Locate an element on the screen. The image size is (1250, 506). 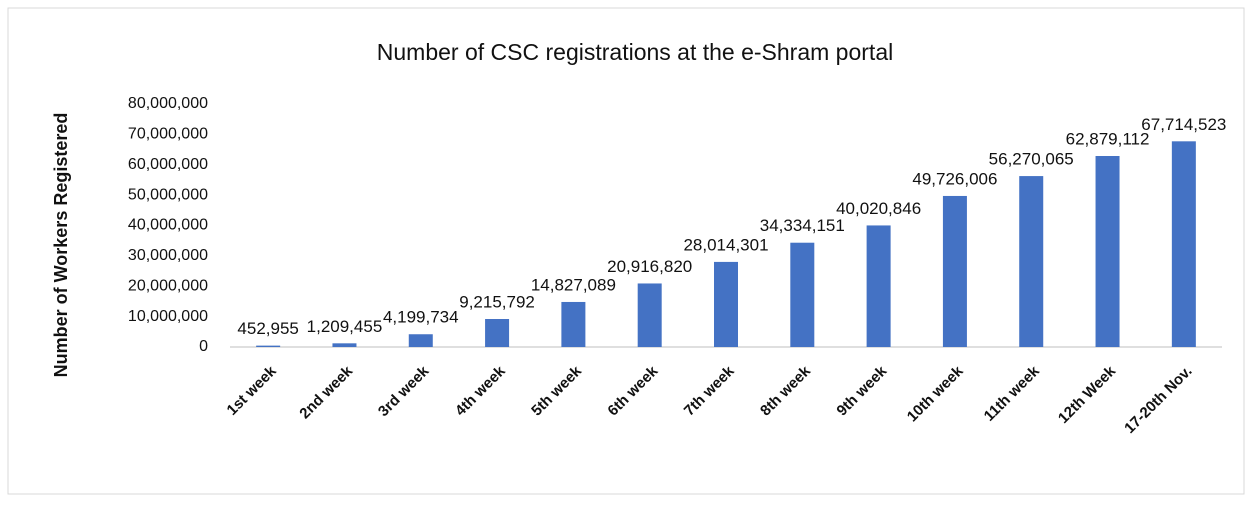
data-label: 9,215,792 is located at coordinates (497, 301).